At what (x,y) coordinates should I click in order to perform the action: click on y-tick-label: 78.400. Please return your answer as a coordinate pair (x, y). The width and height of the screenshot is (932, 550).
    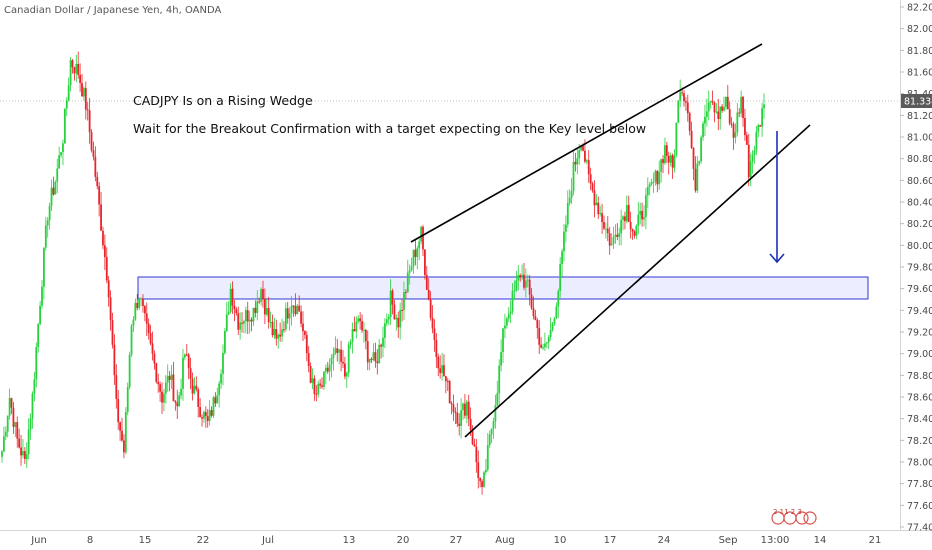
    Looking at the image, I should click on (919, 419).